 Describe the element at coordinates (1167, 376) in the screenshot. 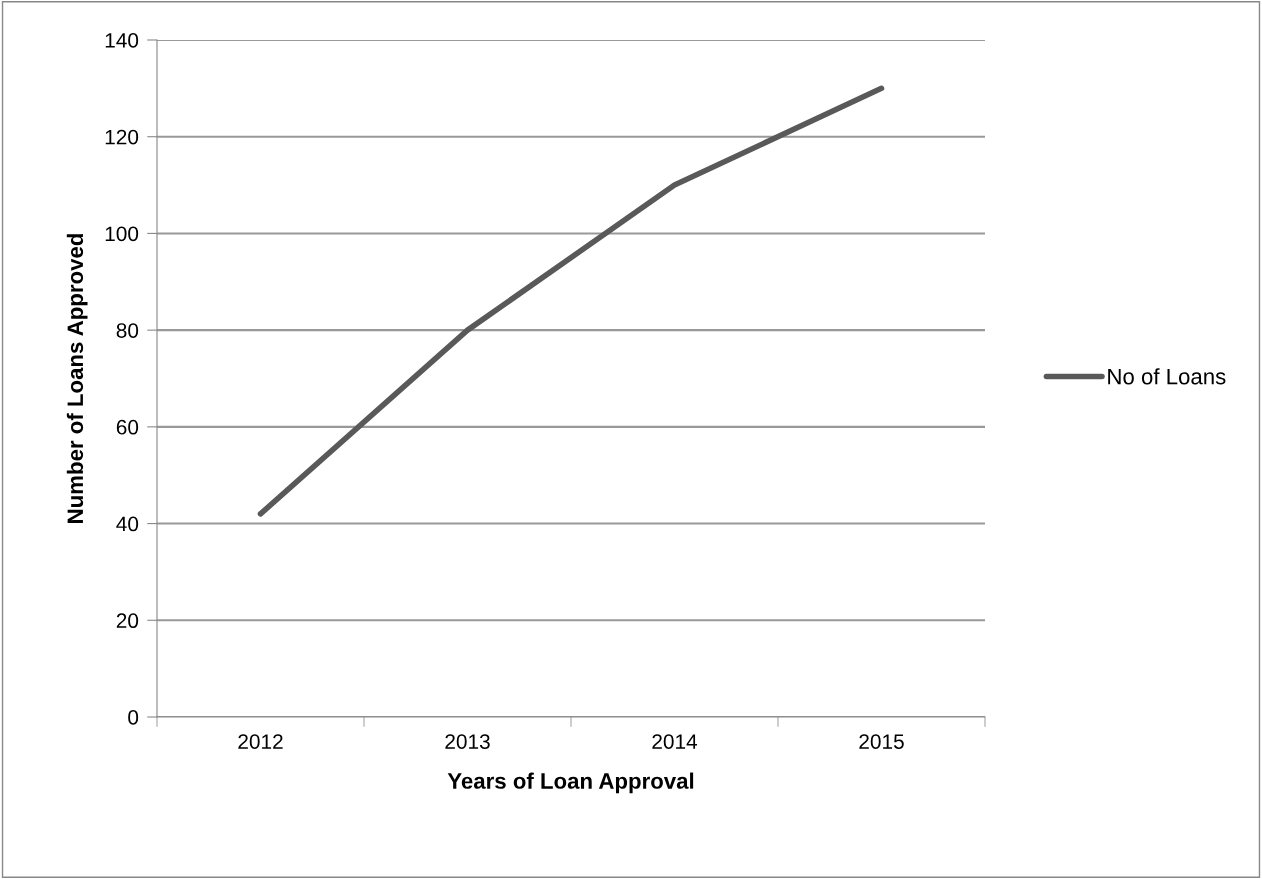

I see `legend-label: No of Loans` at that location.